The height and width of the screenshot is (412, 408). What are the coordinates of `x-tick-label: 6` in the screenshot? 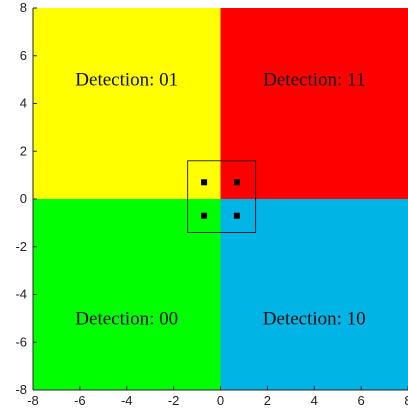 It's located at (361, 400).